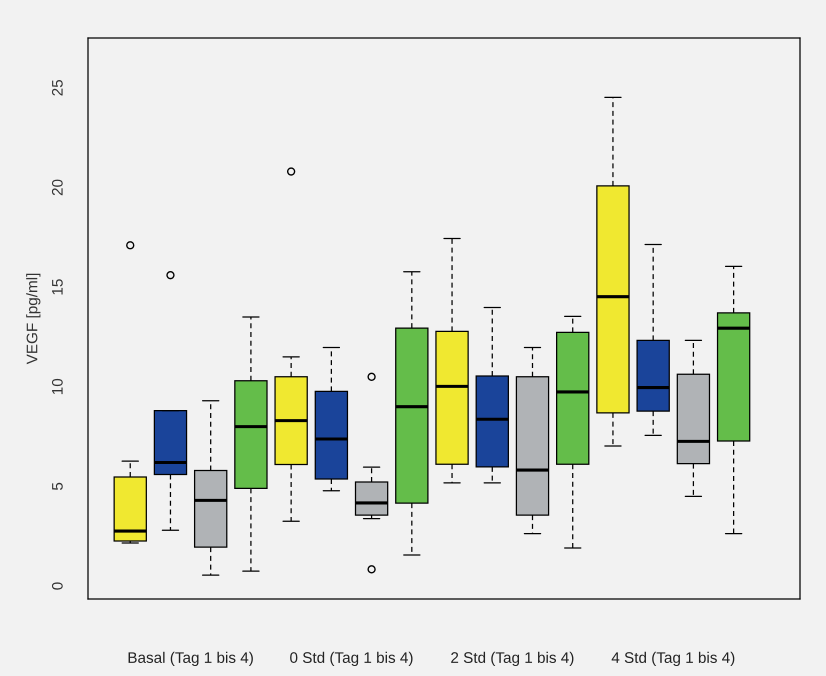 This screenshot has height=676, width=826. Describe the element at coordinates (190, 659) in the screenshot. I see `x-tick-label: Basal (Tag 1 bis 4)` at that location.